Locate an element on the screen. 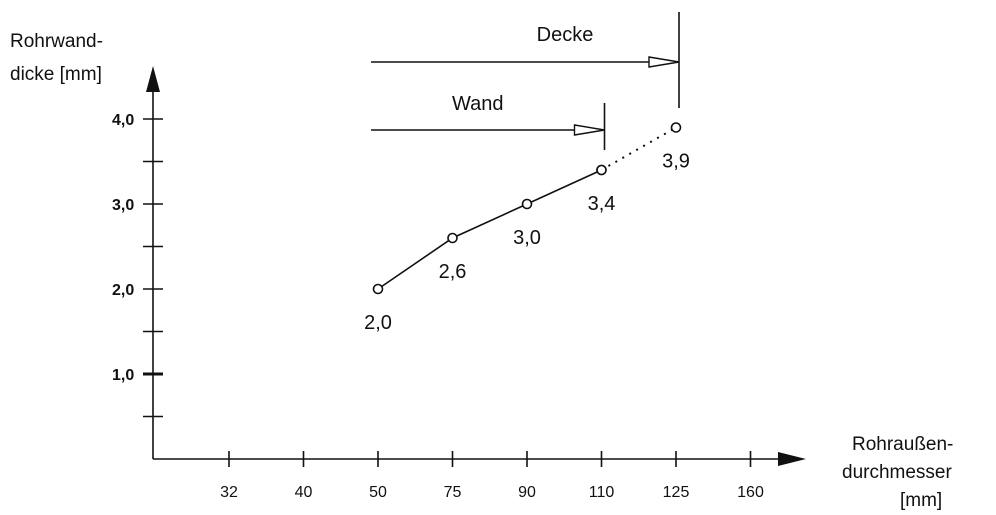 The height and width of the screenshot is (515, 996). x-axis-title-line-2: durchmesser is located at coordinates (897, 472).